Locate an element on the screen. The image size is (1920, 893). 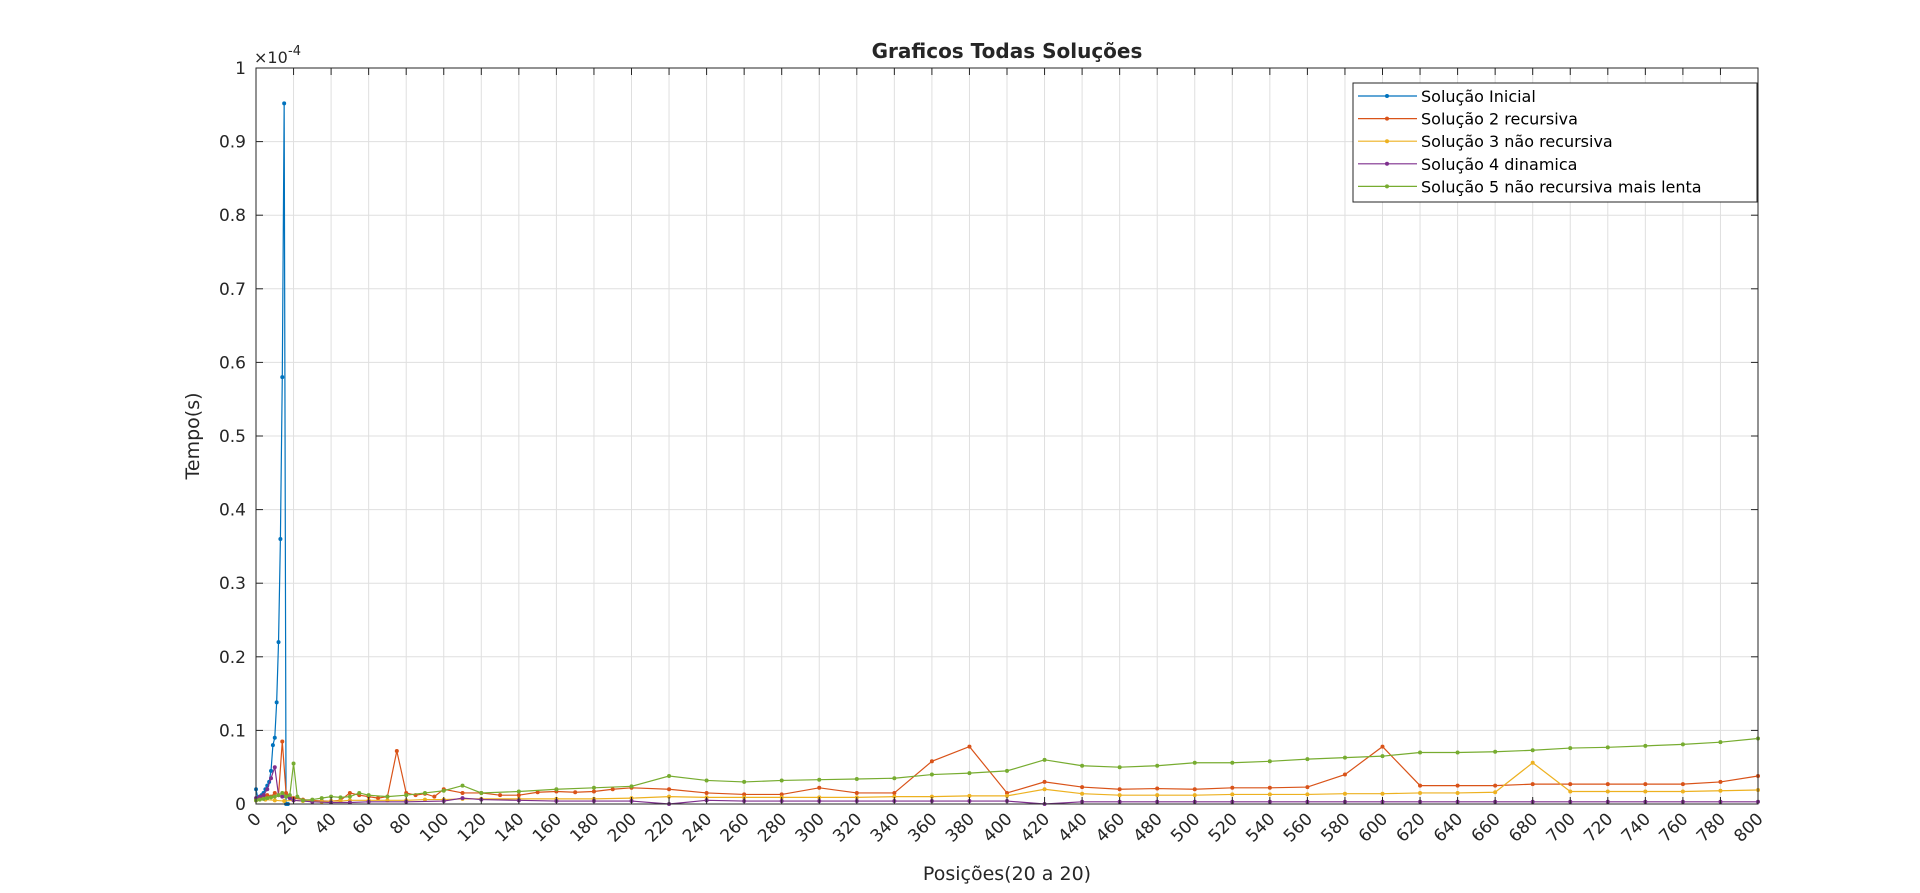
y-tick-label: 0.5 is located at coordinates (232, 437).